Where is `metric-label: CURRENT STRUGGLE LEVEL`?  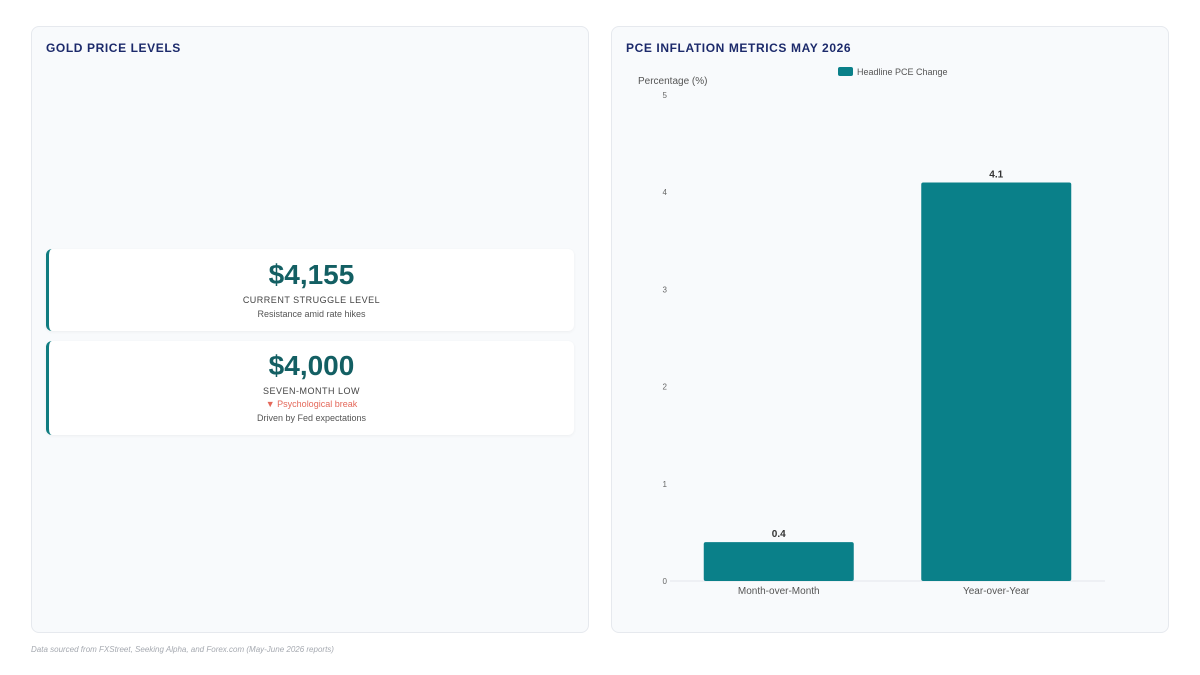 metric-label: CURRENT STRUGGLE LEVEL is located at coordinates (311, 300).